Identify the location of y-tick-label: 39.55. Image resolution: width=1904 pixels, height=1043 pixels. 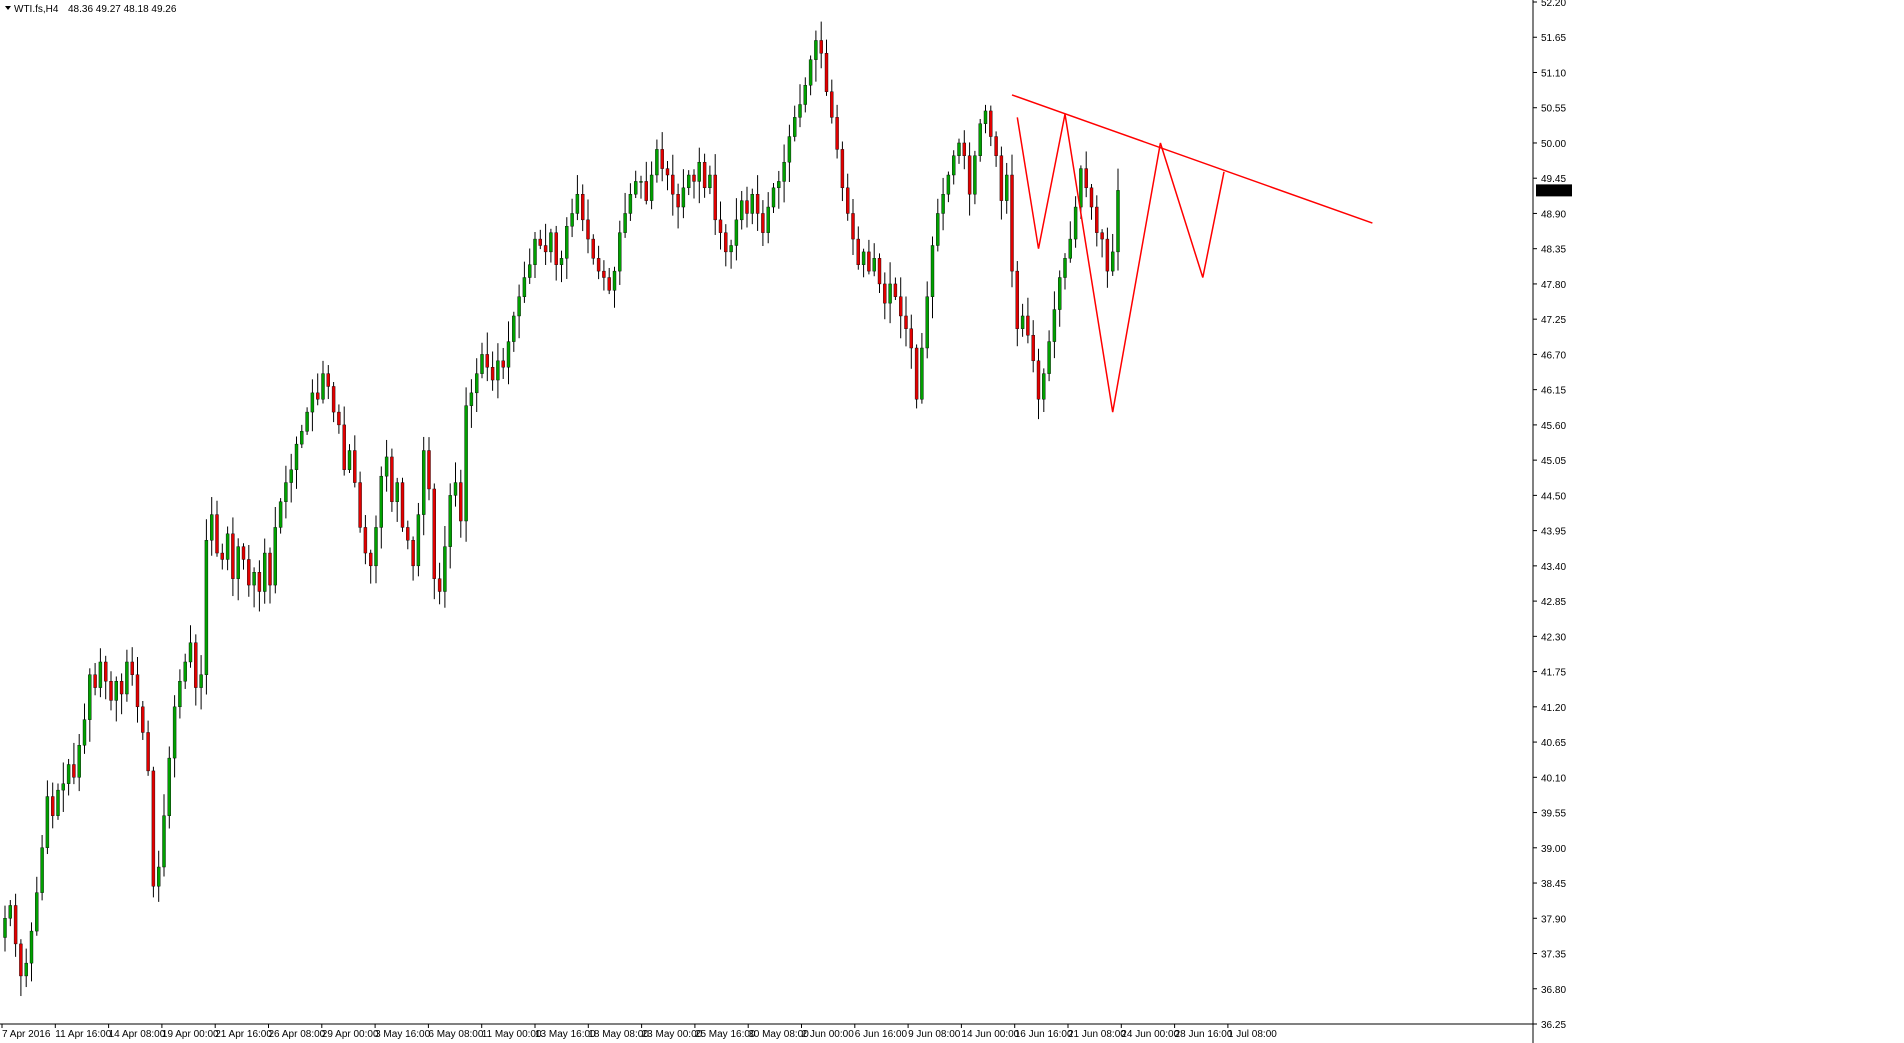
(1553, 814).